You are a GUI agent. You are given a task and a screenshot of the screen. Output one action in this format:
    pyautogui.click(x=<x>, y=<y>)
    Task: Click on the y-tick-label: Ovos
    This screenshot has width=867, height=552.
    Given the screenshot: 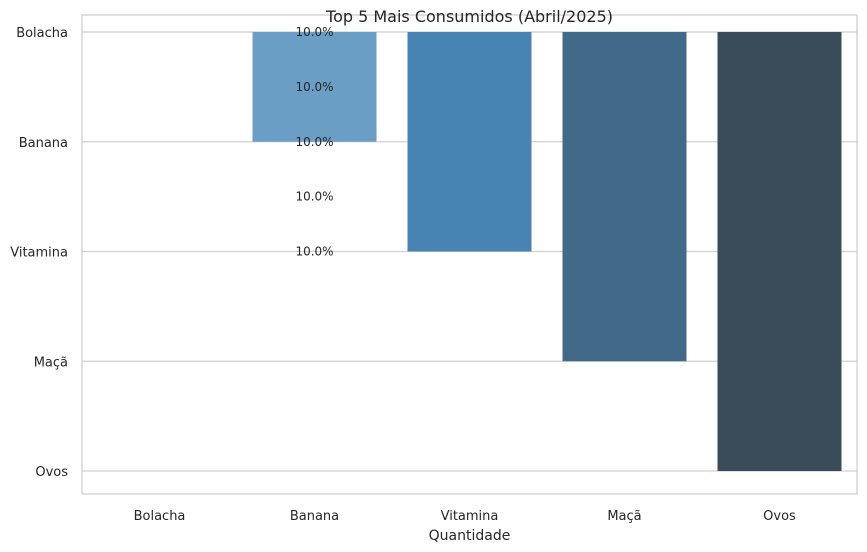 What is the action you would take?
    pyautogui.click(x=51, y=472)
    